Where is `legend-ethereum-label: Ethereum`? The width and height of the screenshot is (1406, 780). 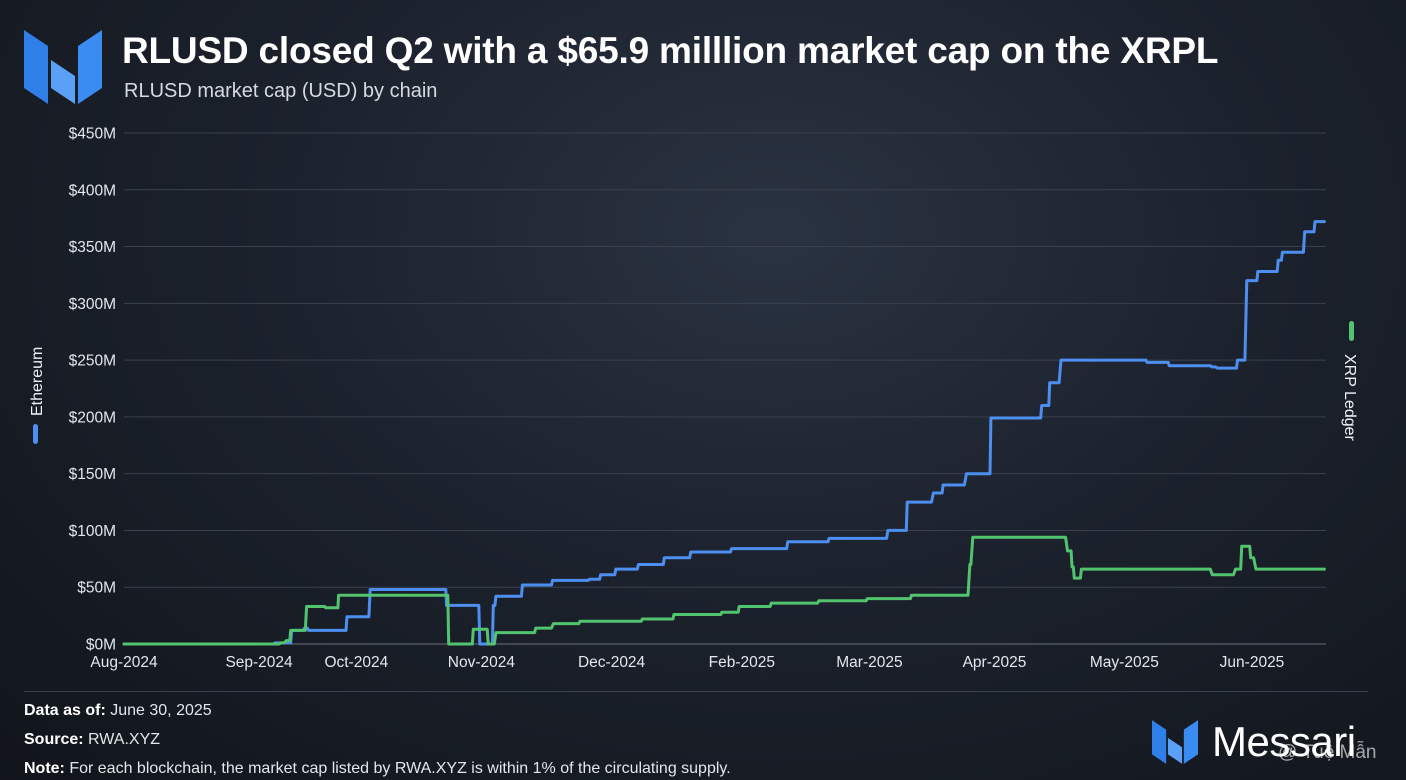
legend-ethereum-label: Ethereum is located at coordinates (37, 381).